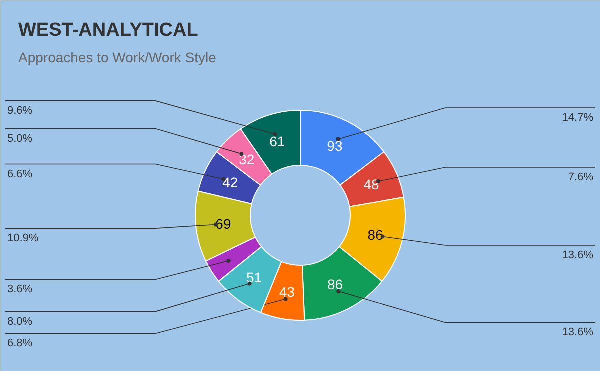  What do you see at coordinates (581, 178) in the screenshot?
I see `text: 7.6%` at bounding box center [581, 178].